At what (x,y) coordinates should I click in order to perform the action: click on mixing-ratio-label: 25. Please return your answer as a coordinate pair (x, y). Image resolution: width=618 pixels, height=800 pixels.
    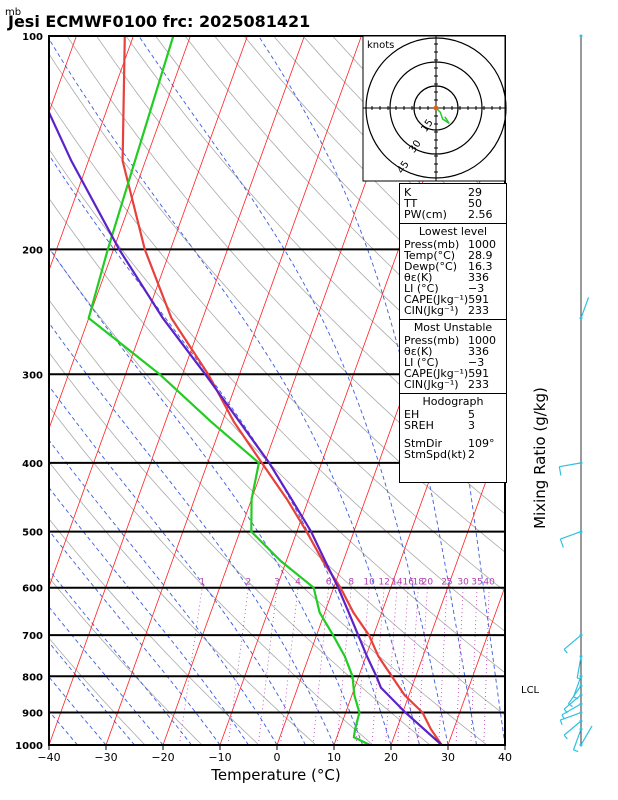
    Looking at the image, I should click on (446, 583).